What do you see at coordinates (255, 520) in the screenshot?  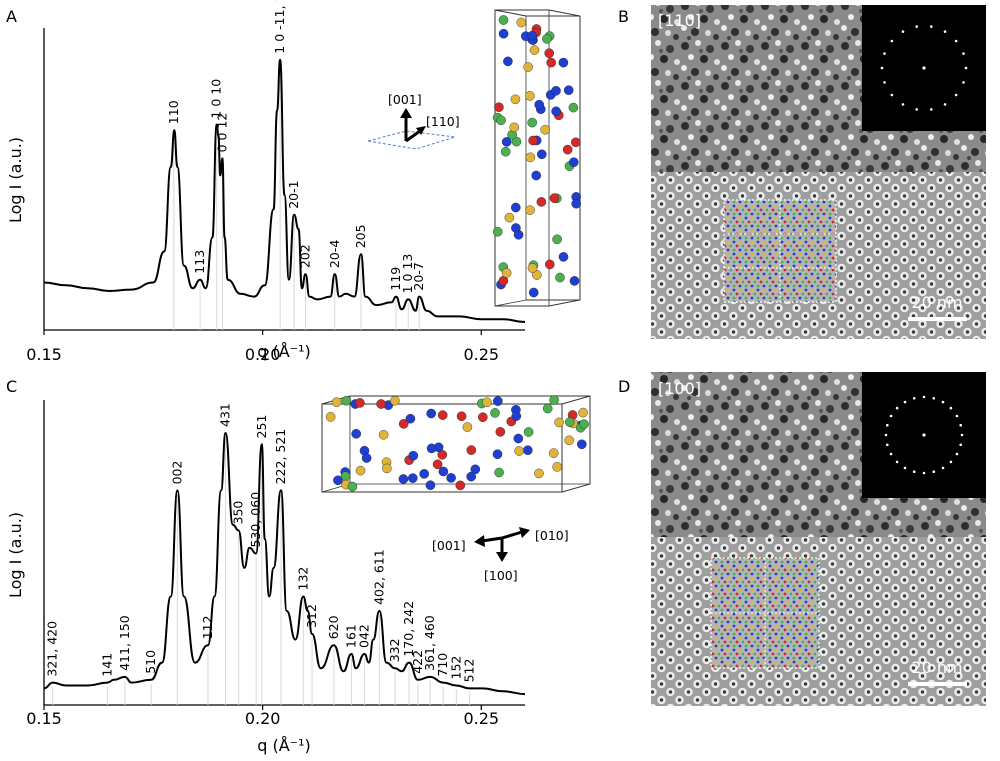 I see `peak-label: 530, 060` at bounding box center [255, 520].